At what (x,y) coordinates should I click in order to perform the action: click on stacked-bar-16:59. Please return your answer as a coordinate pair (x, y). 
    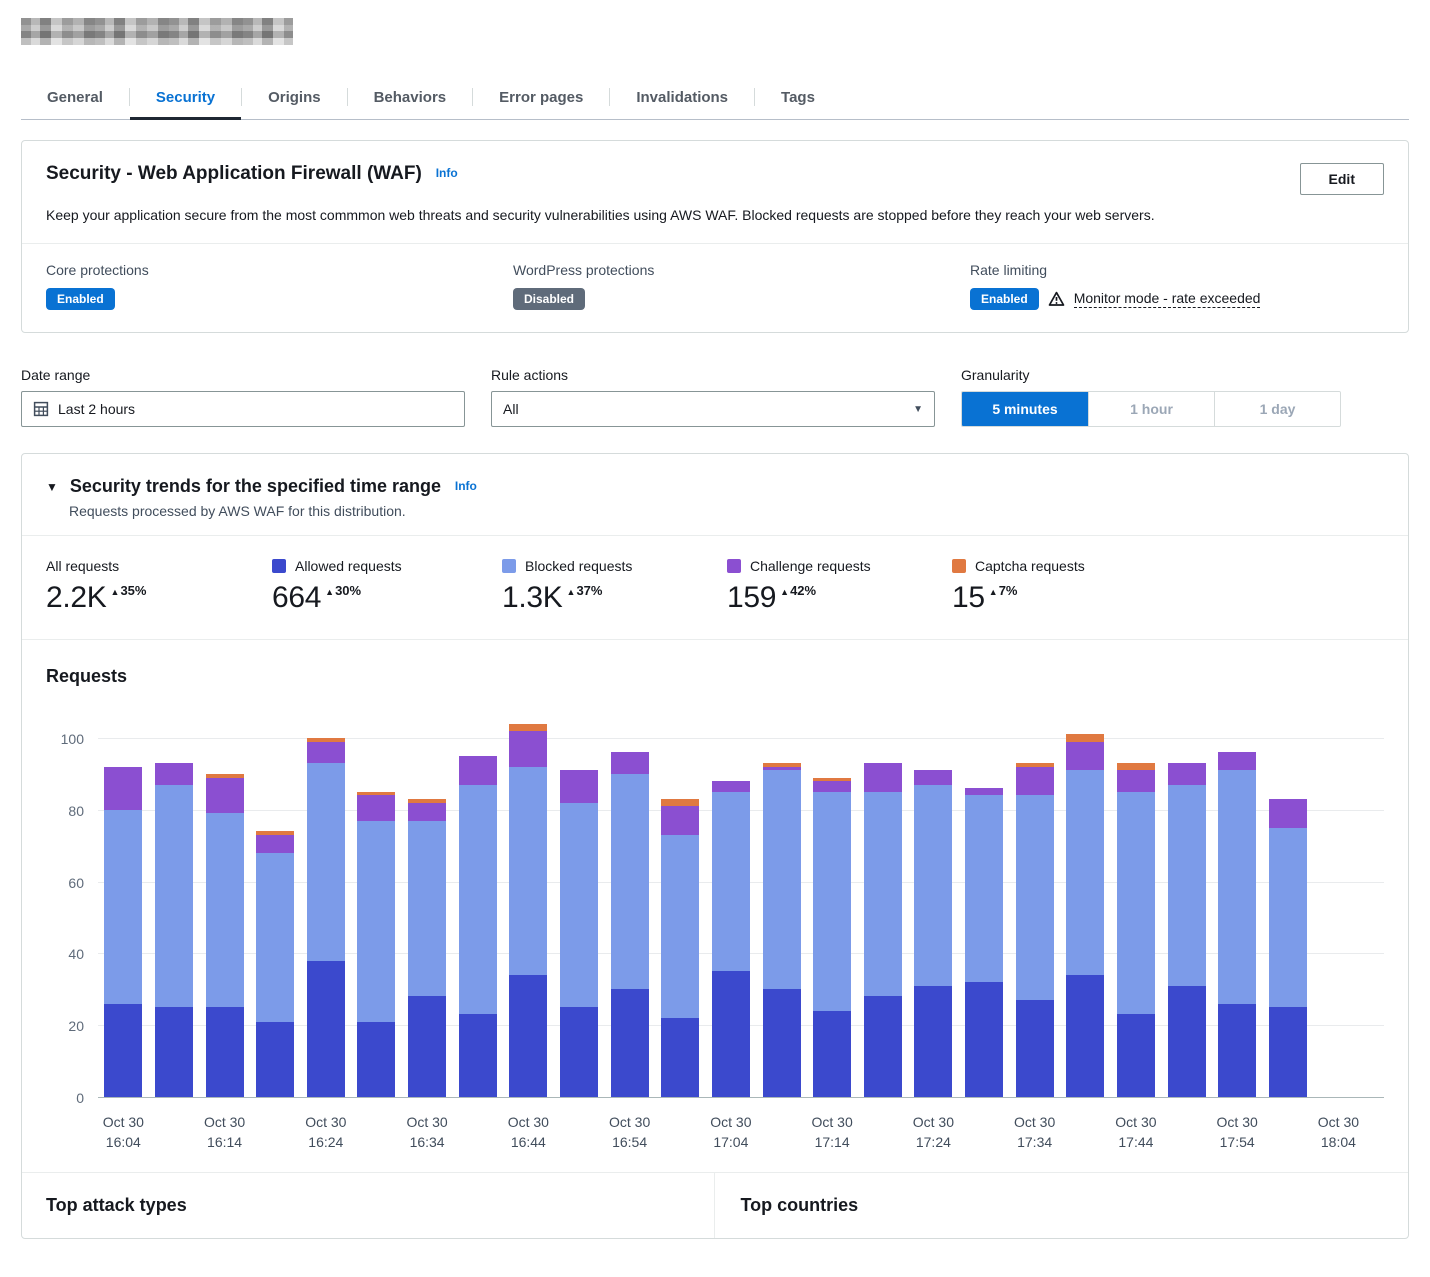
    Looking at the image, I should click on (680, 948).